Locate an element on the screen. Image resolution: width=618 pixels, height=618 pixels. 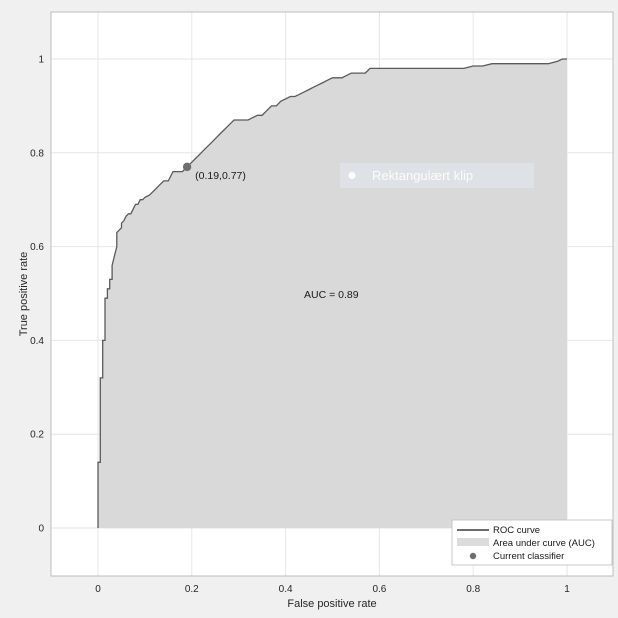
x-tick-label: 0 is located at coordinates (98, 589).